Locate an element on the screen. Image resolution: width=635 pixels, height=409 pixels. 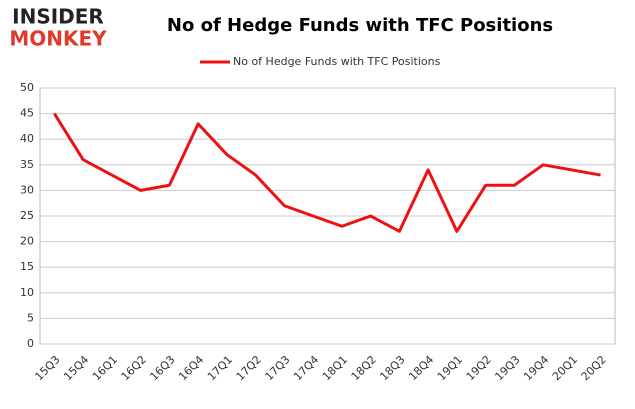
y-tick-label: 50 is located at coordinates (27, 87).